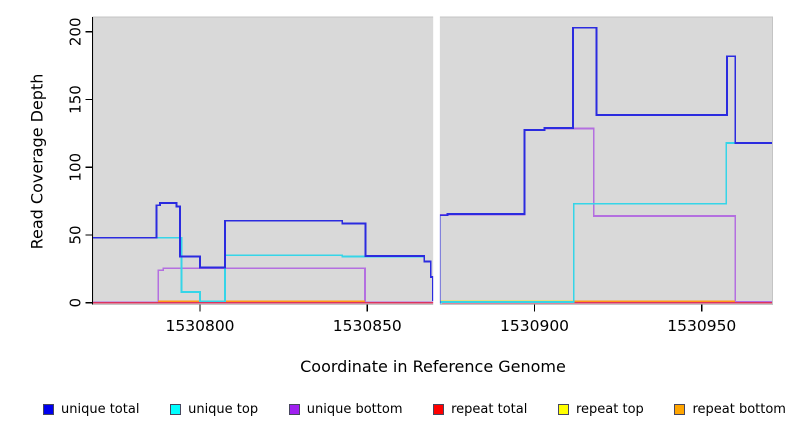  What do you see at coordinates (489, 409) in the screenshot?
I see `legend-label: repeat total` at bounding box center [489, 409].